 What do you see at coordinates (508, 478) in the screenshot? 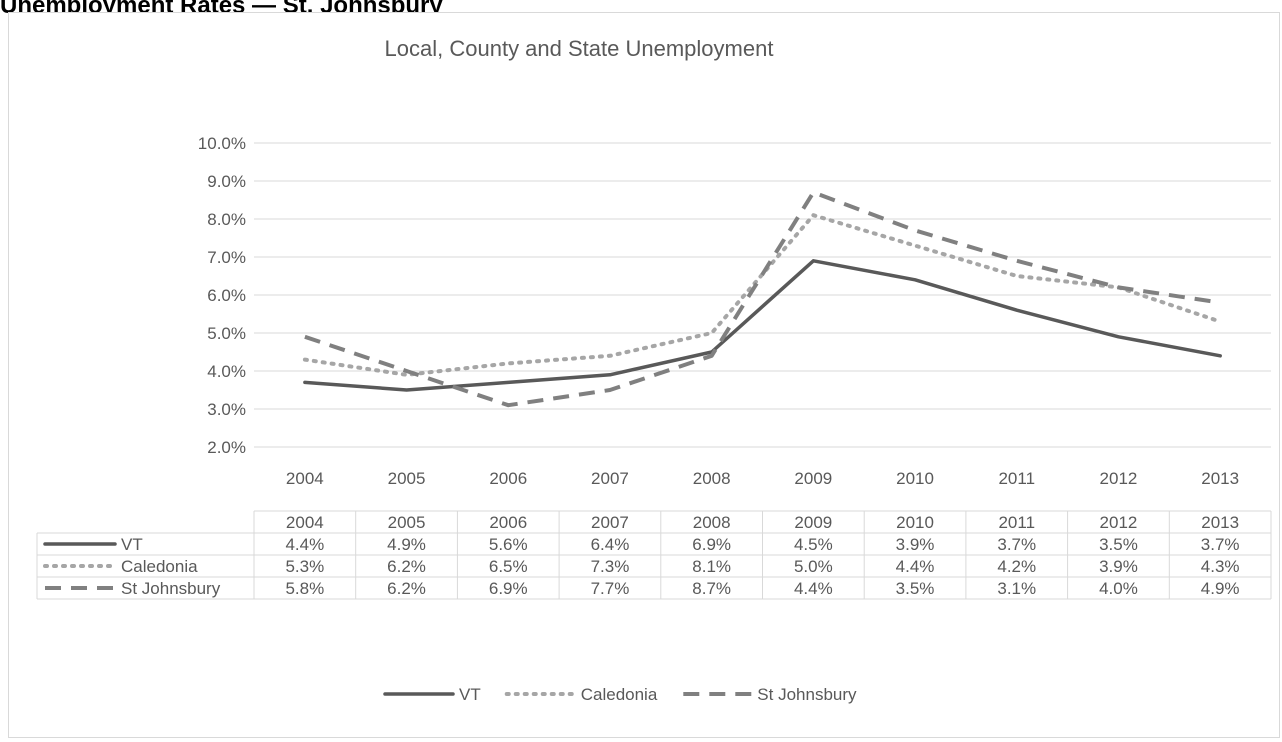
I see `x-tick-label: 2006` at bounding box center [508, 478].